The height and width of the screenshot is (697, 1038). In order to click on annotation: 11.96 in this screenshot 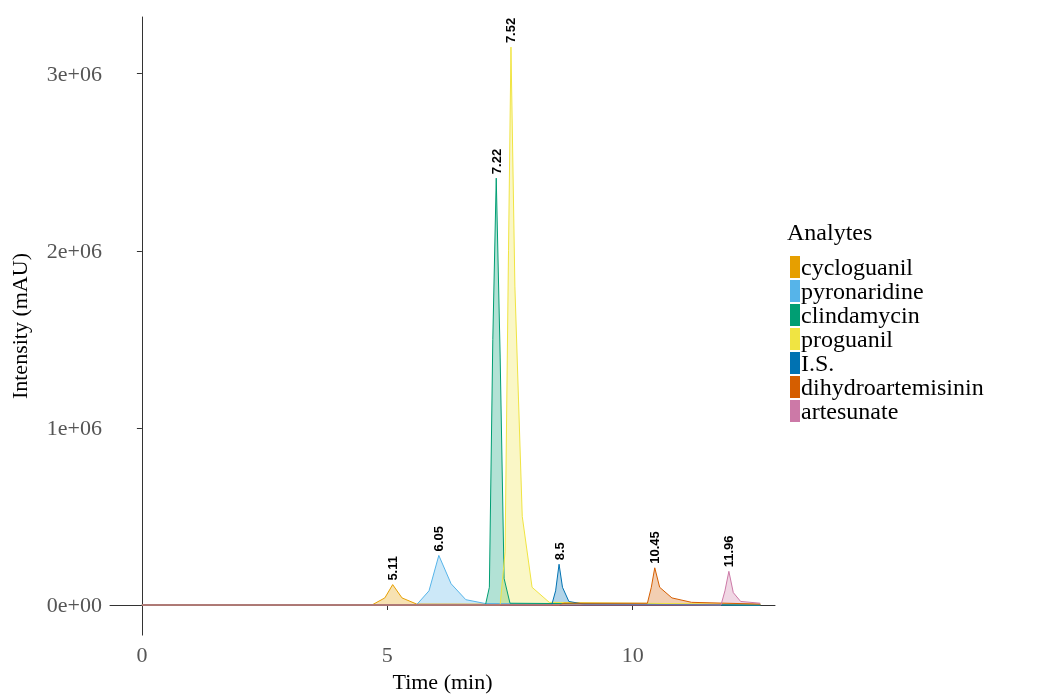, I will do `click(729, 551)`.